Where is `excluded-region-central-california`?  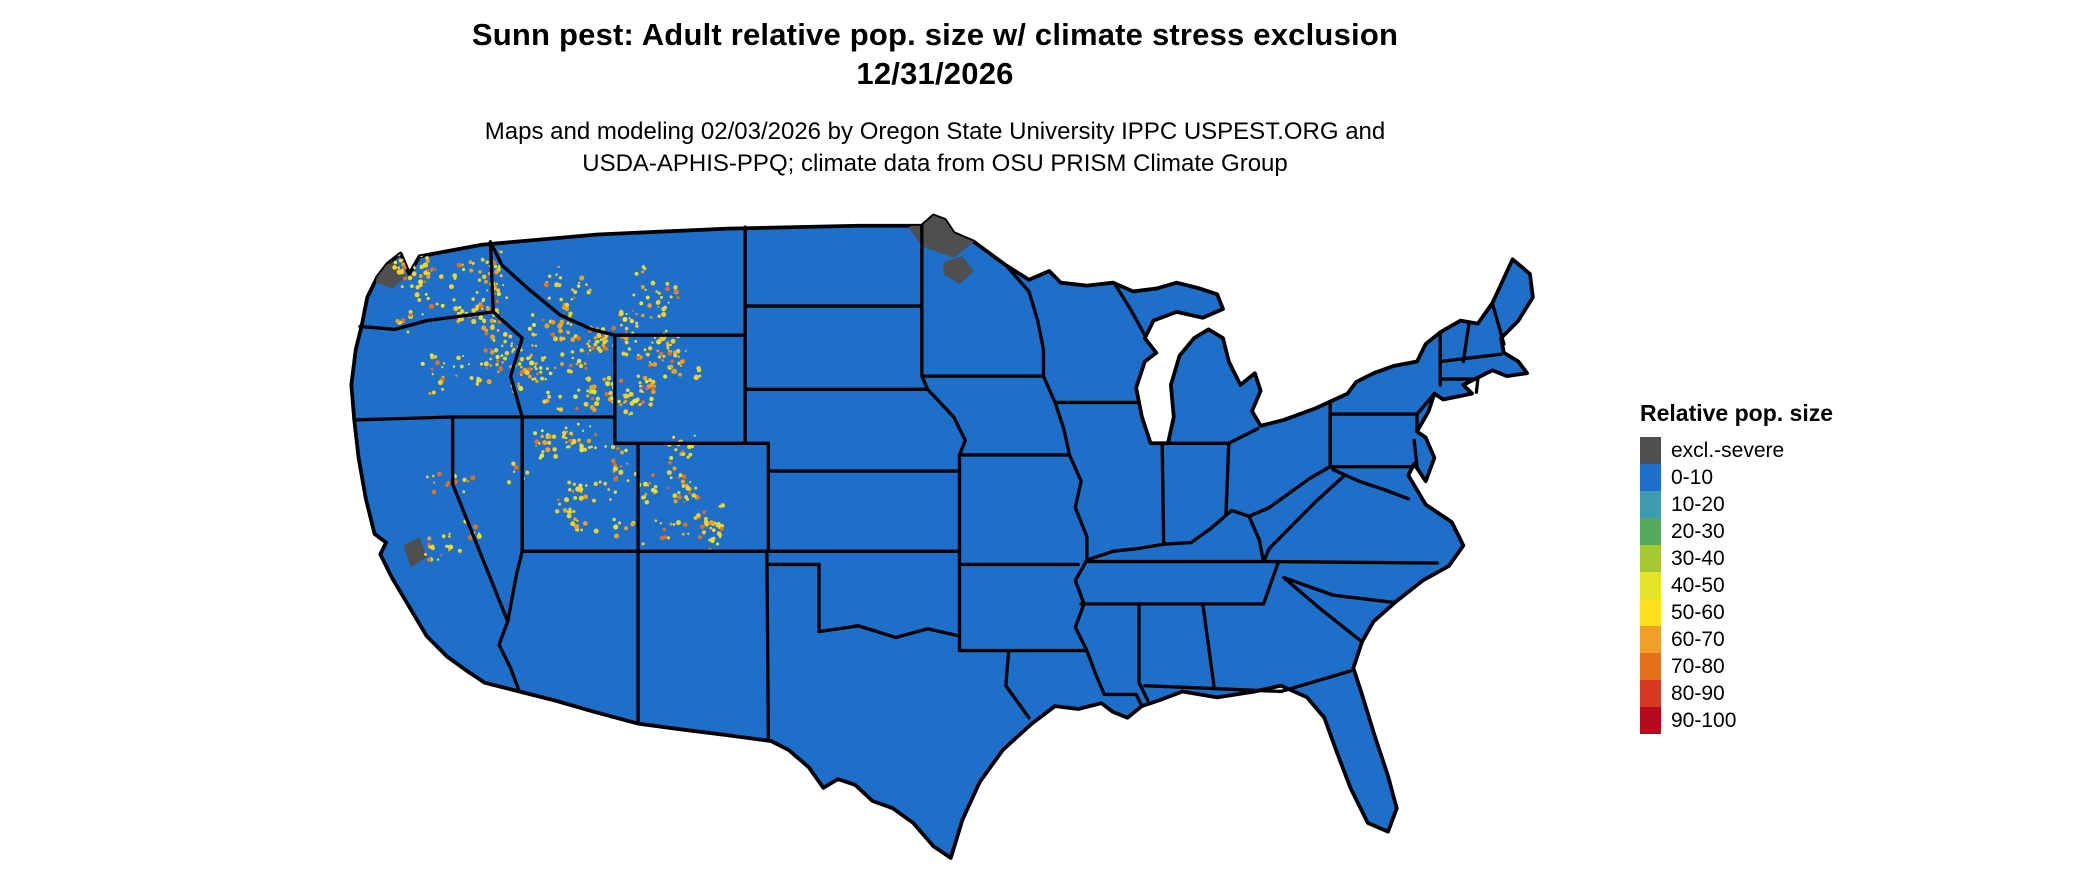
excluded-region-central-california is located at coordinates (415, 552).